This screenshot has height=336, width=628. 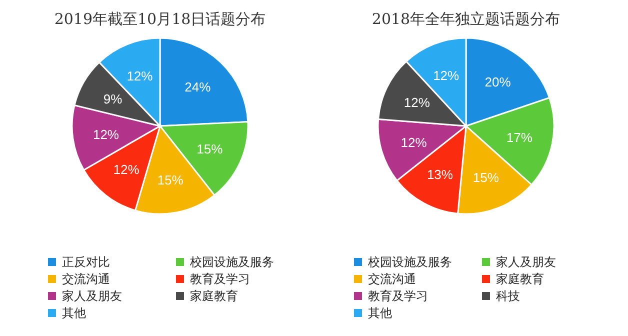 What do you see at coordinates (440, 174) in the screenshot?
I see `data-label: 13%` at bounding box center [440, 174].